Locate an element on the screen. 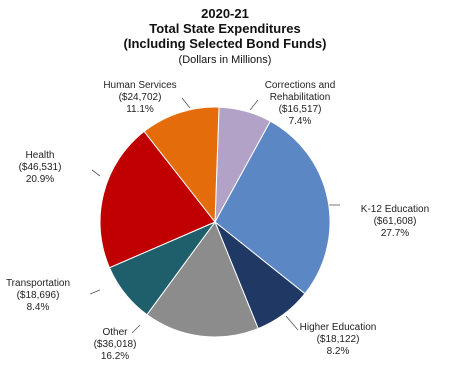  chart-subtitle: (Including Selected Bond Funds) is located at coordinates (225, 43).